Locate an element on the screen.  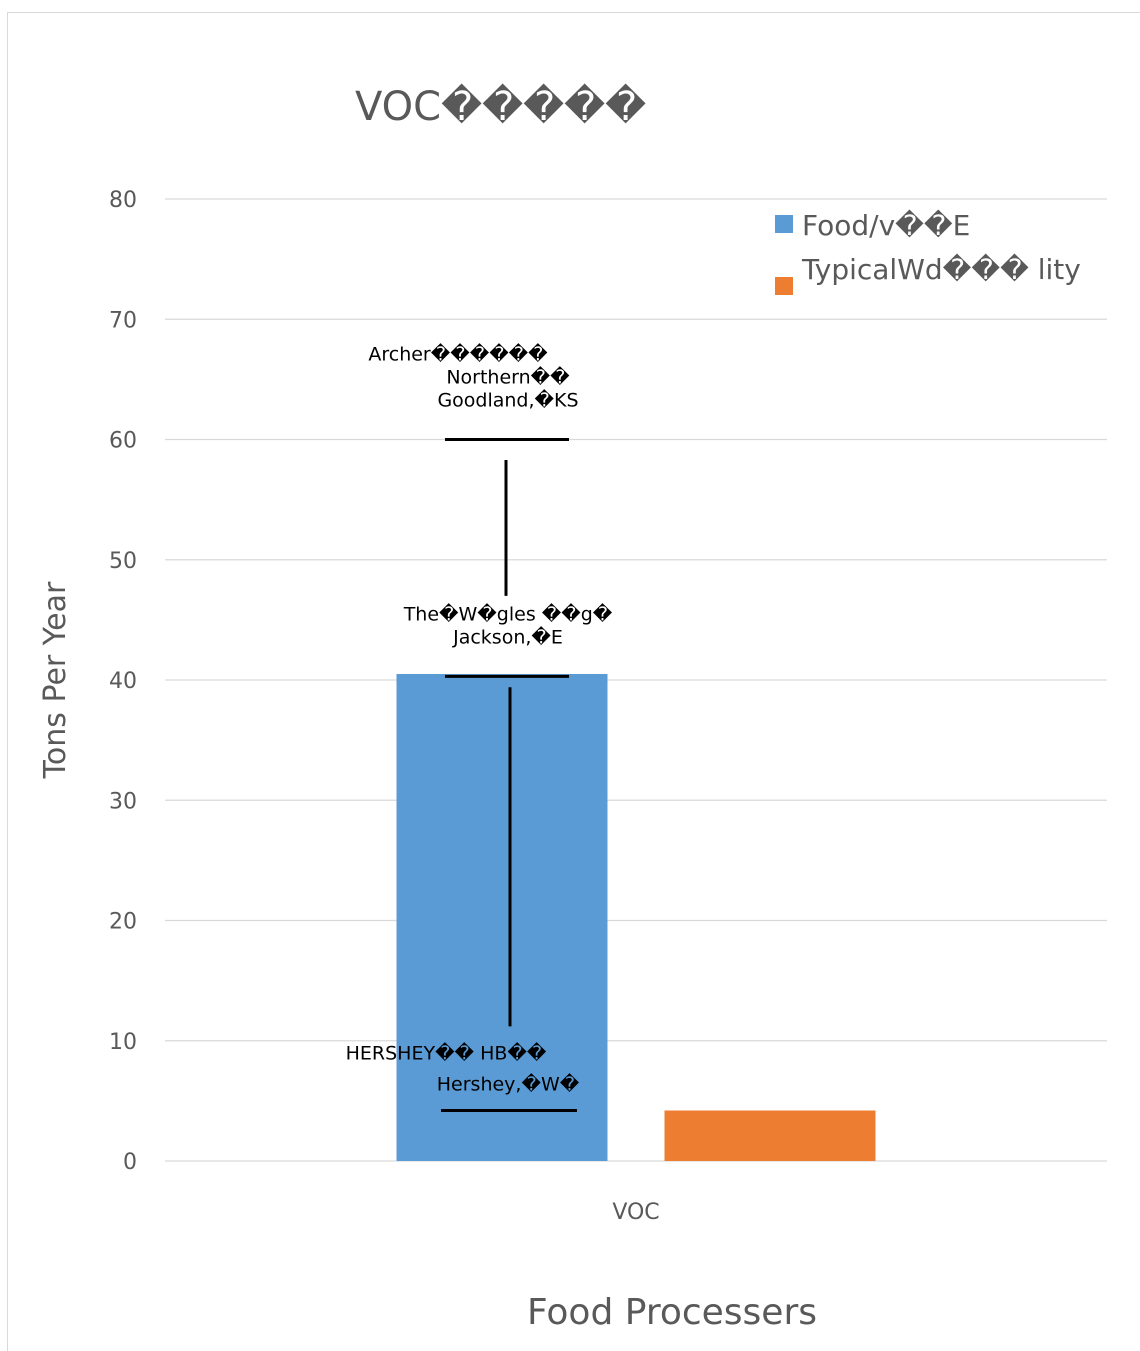
y-tick-label: 60 is located at coordinates (123, 441).